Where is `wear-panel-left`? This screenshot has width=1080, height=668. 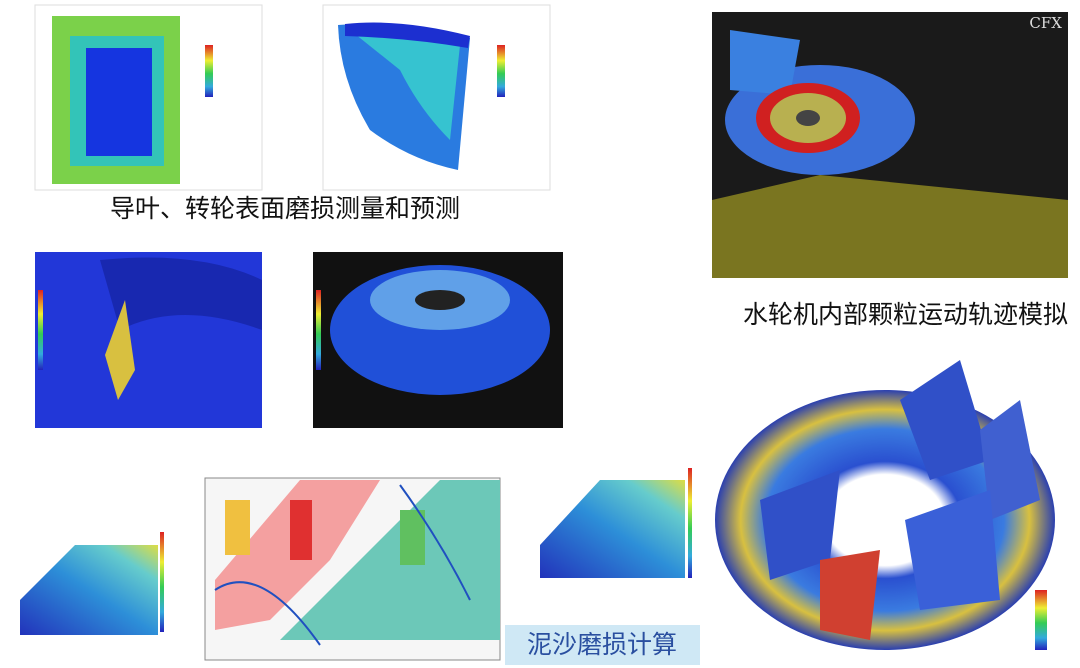 wear-panel-left is located at coordinates (148, 340).